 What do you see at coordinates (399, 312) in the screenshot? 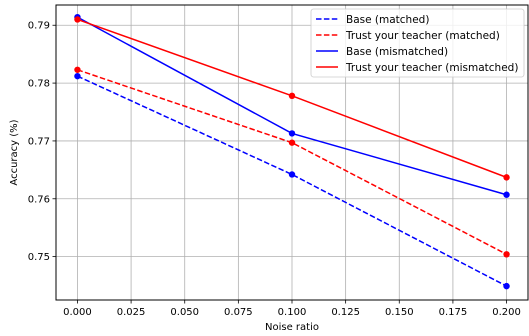
I see `x-tick-label: 0.150` at bounding box center [399, 312].